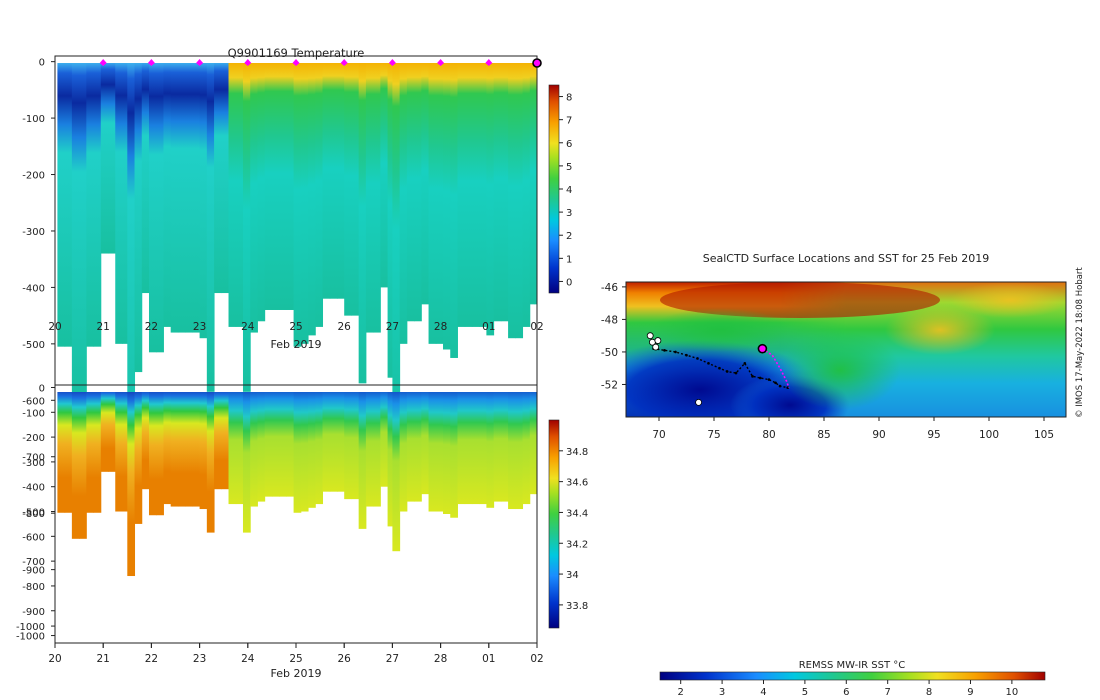 Image resolution: width=1100 pixels, height=700 pixels. I want to click on y-tick-label: -1000, so click(30, 627).